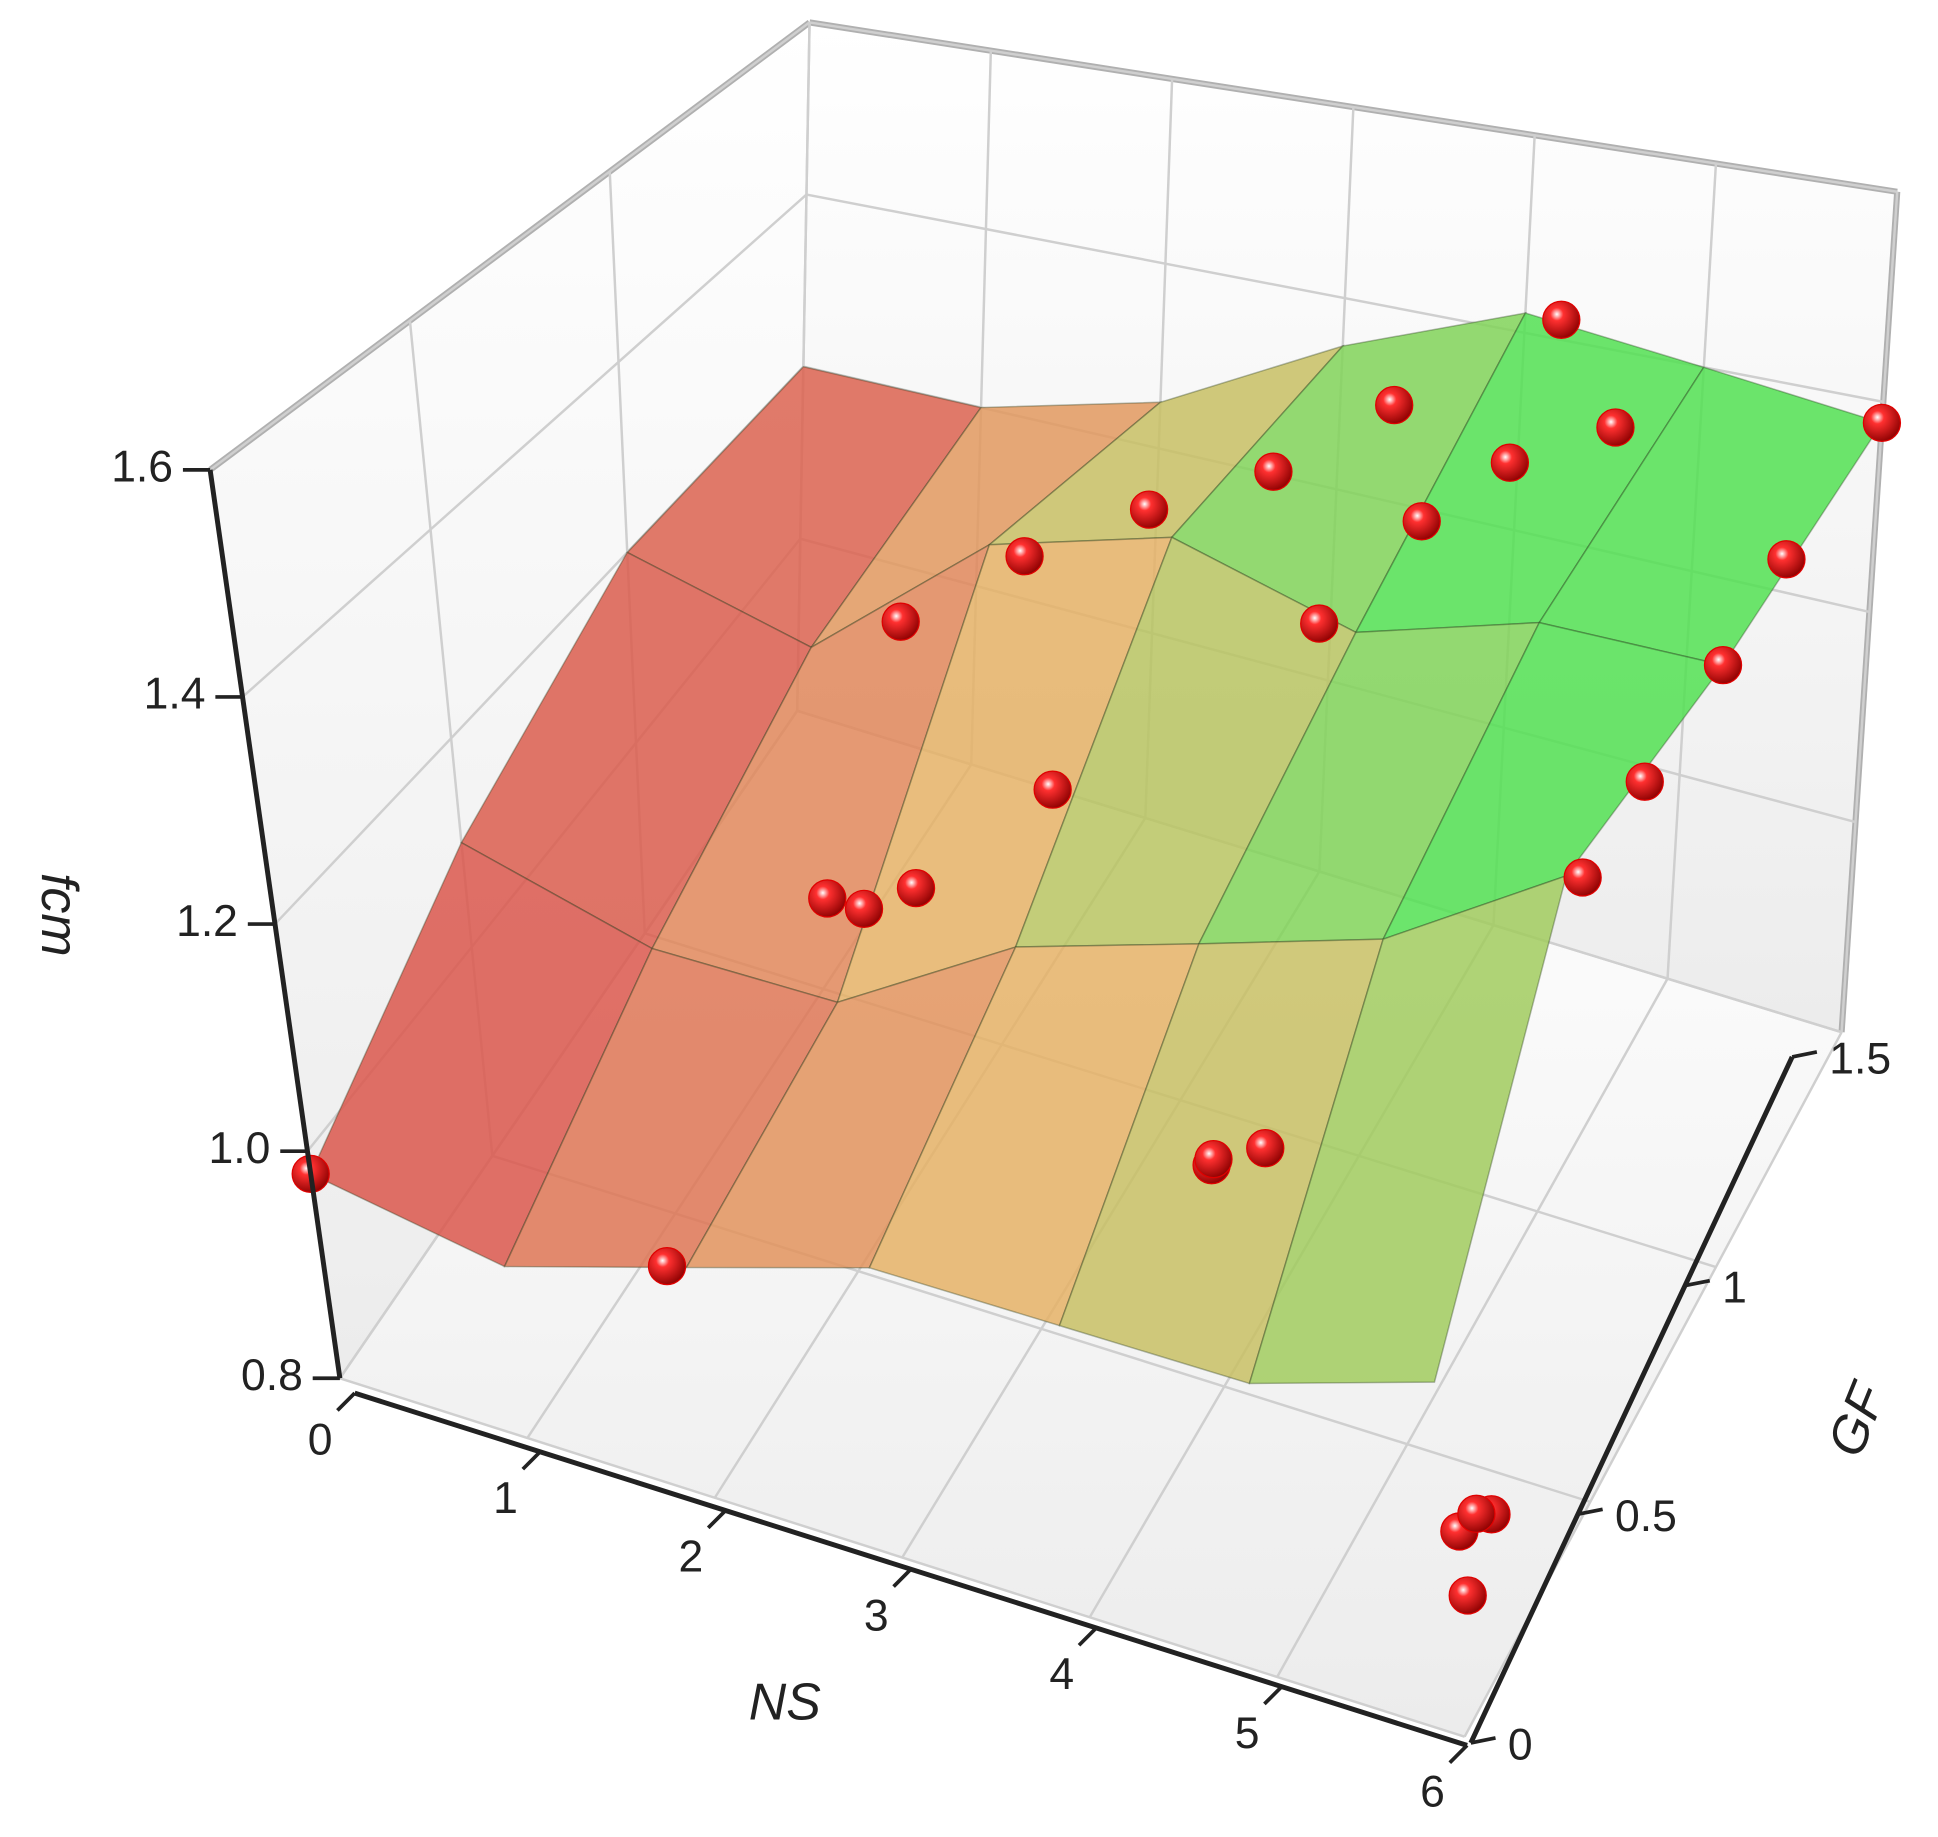 The width and height of the screenshot is (1938, 1837). Describe the element at coordinates (1432, 1792) in the screenshot. I see `x-tick-label: 6` at that location.